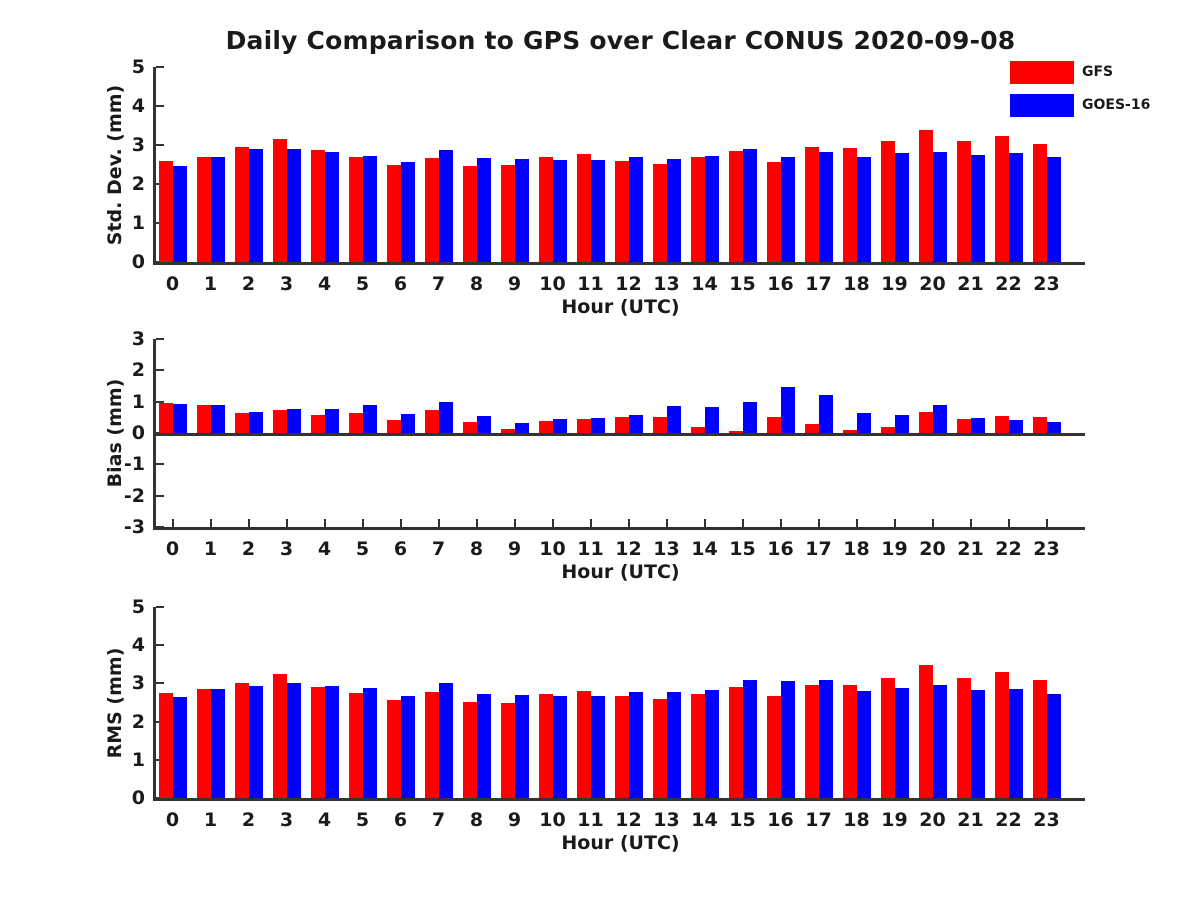 The width and height of the screenshot is (1200, 900). Describe the element at coordinates (780, 549) in the screenshot. I see `x-tick-label: 16` at that location.